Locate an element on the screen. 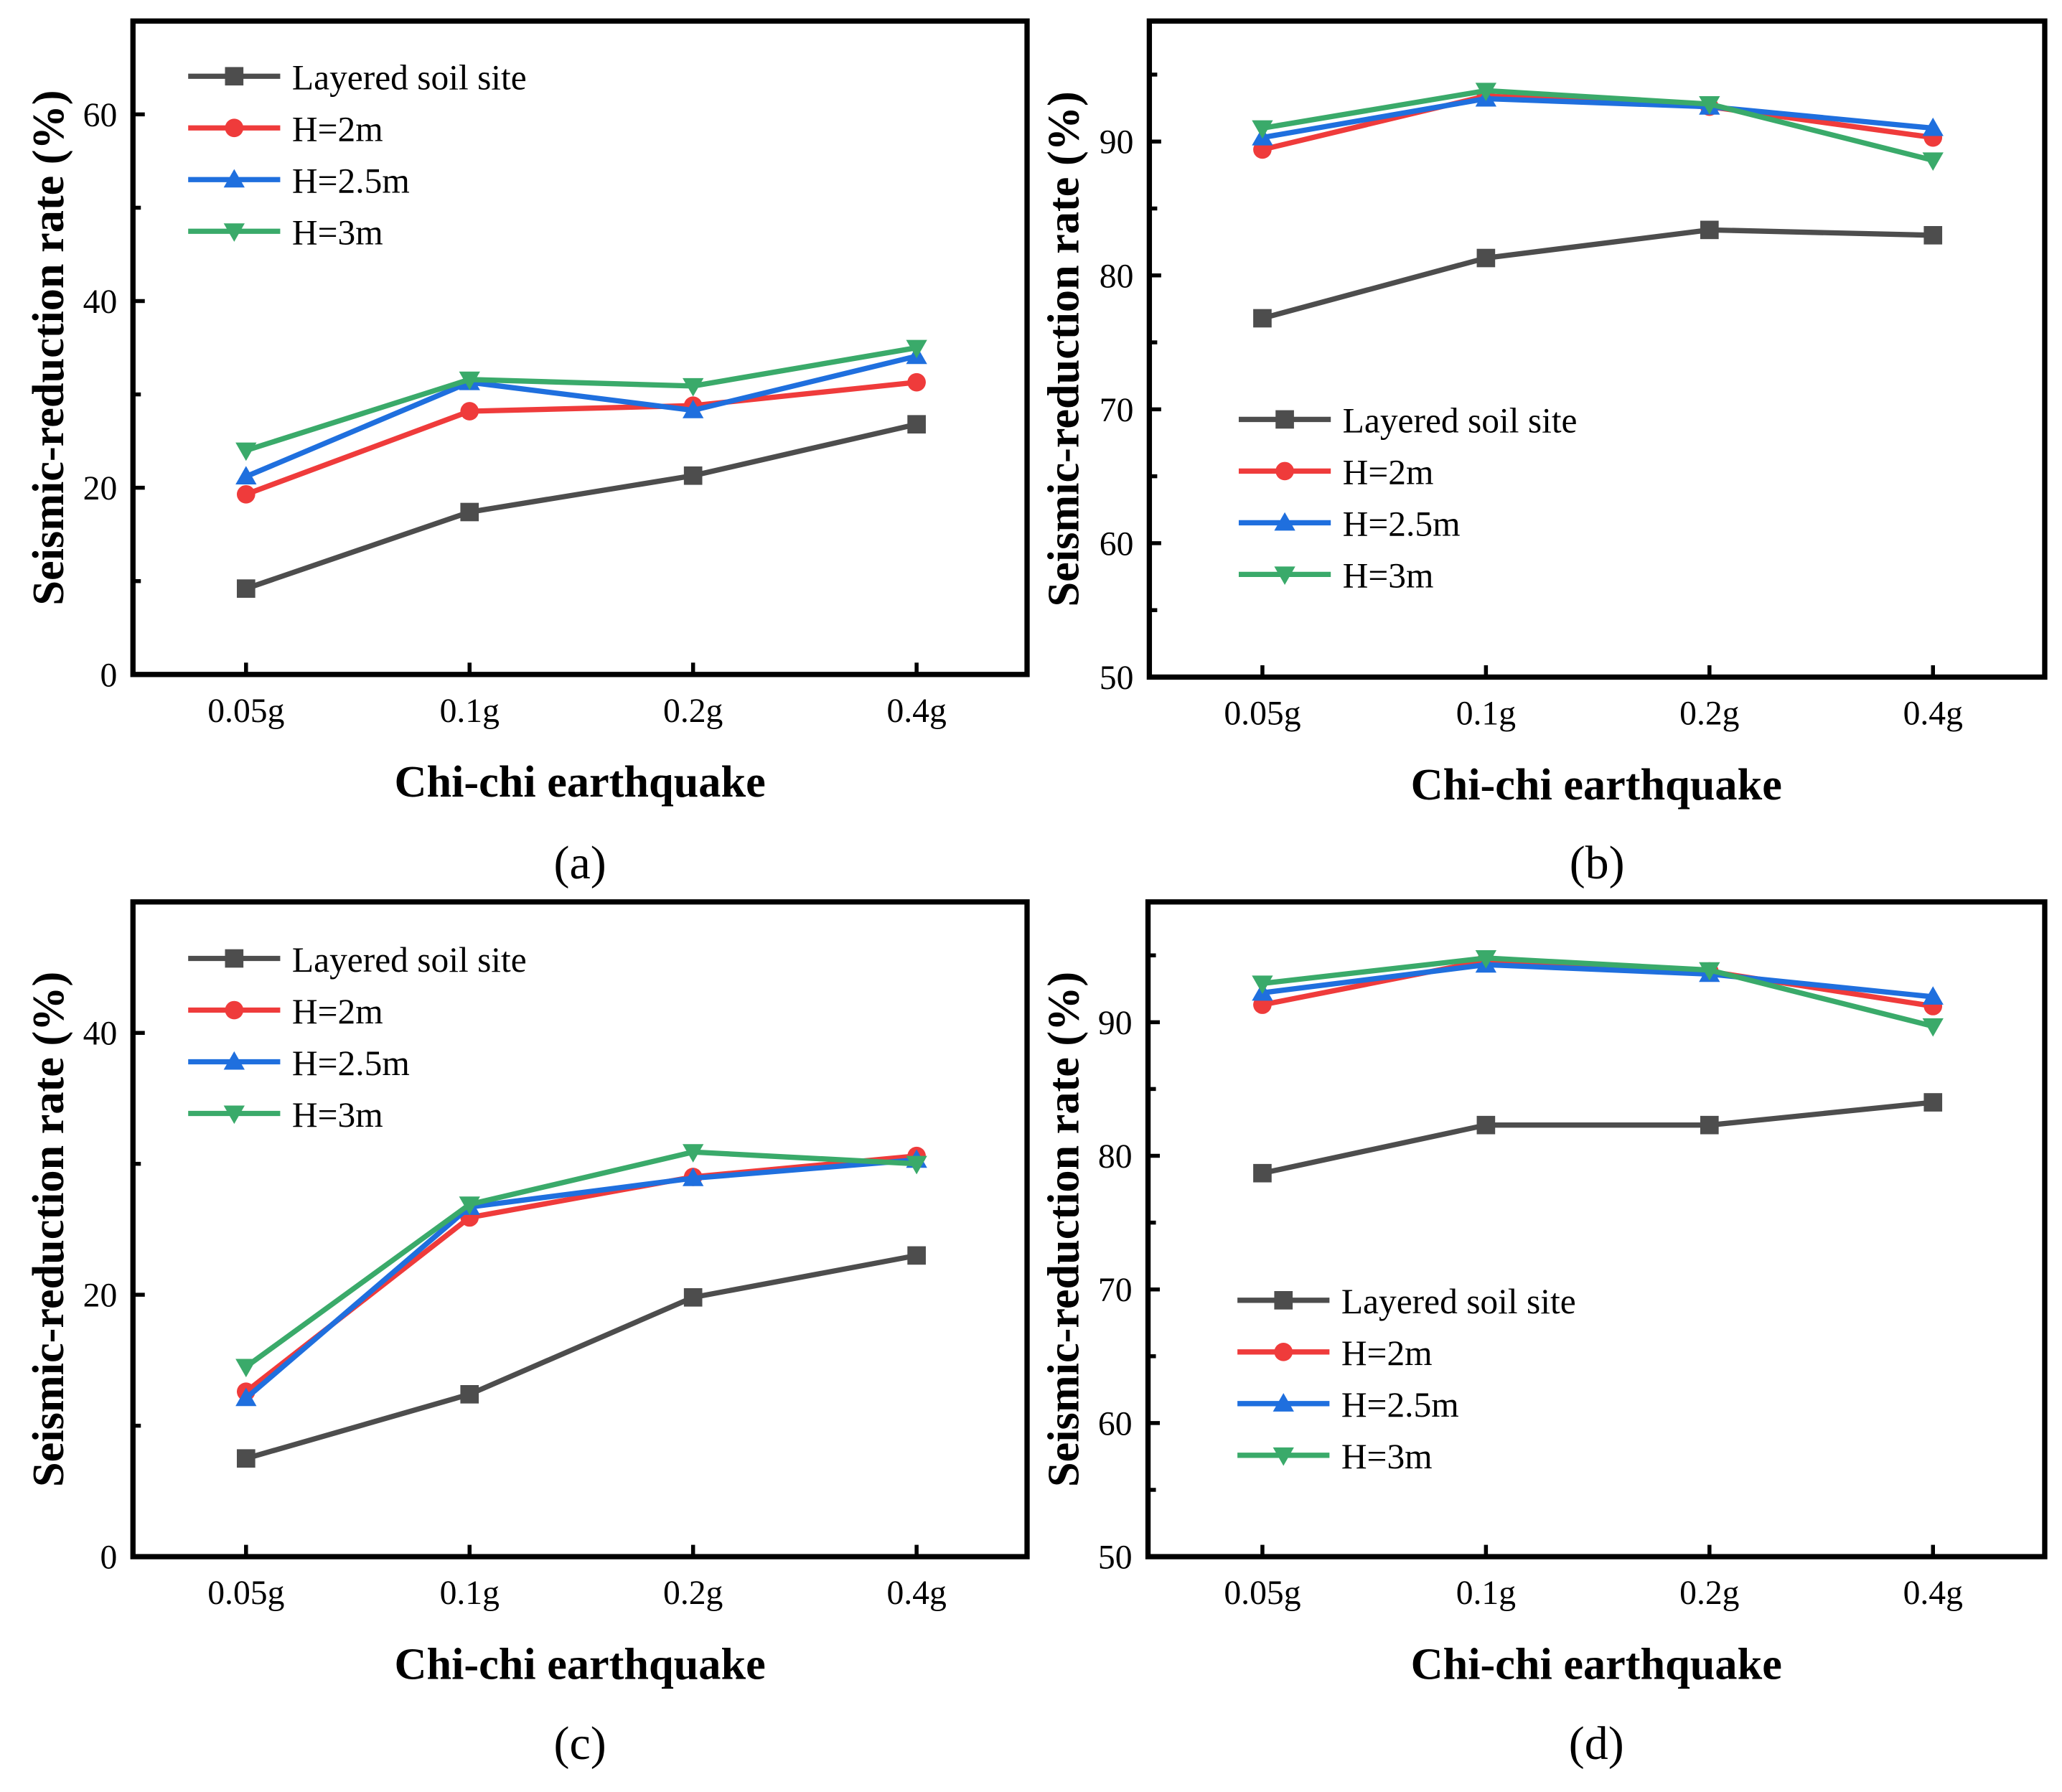 The width and height of the screenshot is (2062, 1792). panel-label: (a) is located at coordinates (580, 863).